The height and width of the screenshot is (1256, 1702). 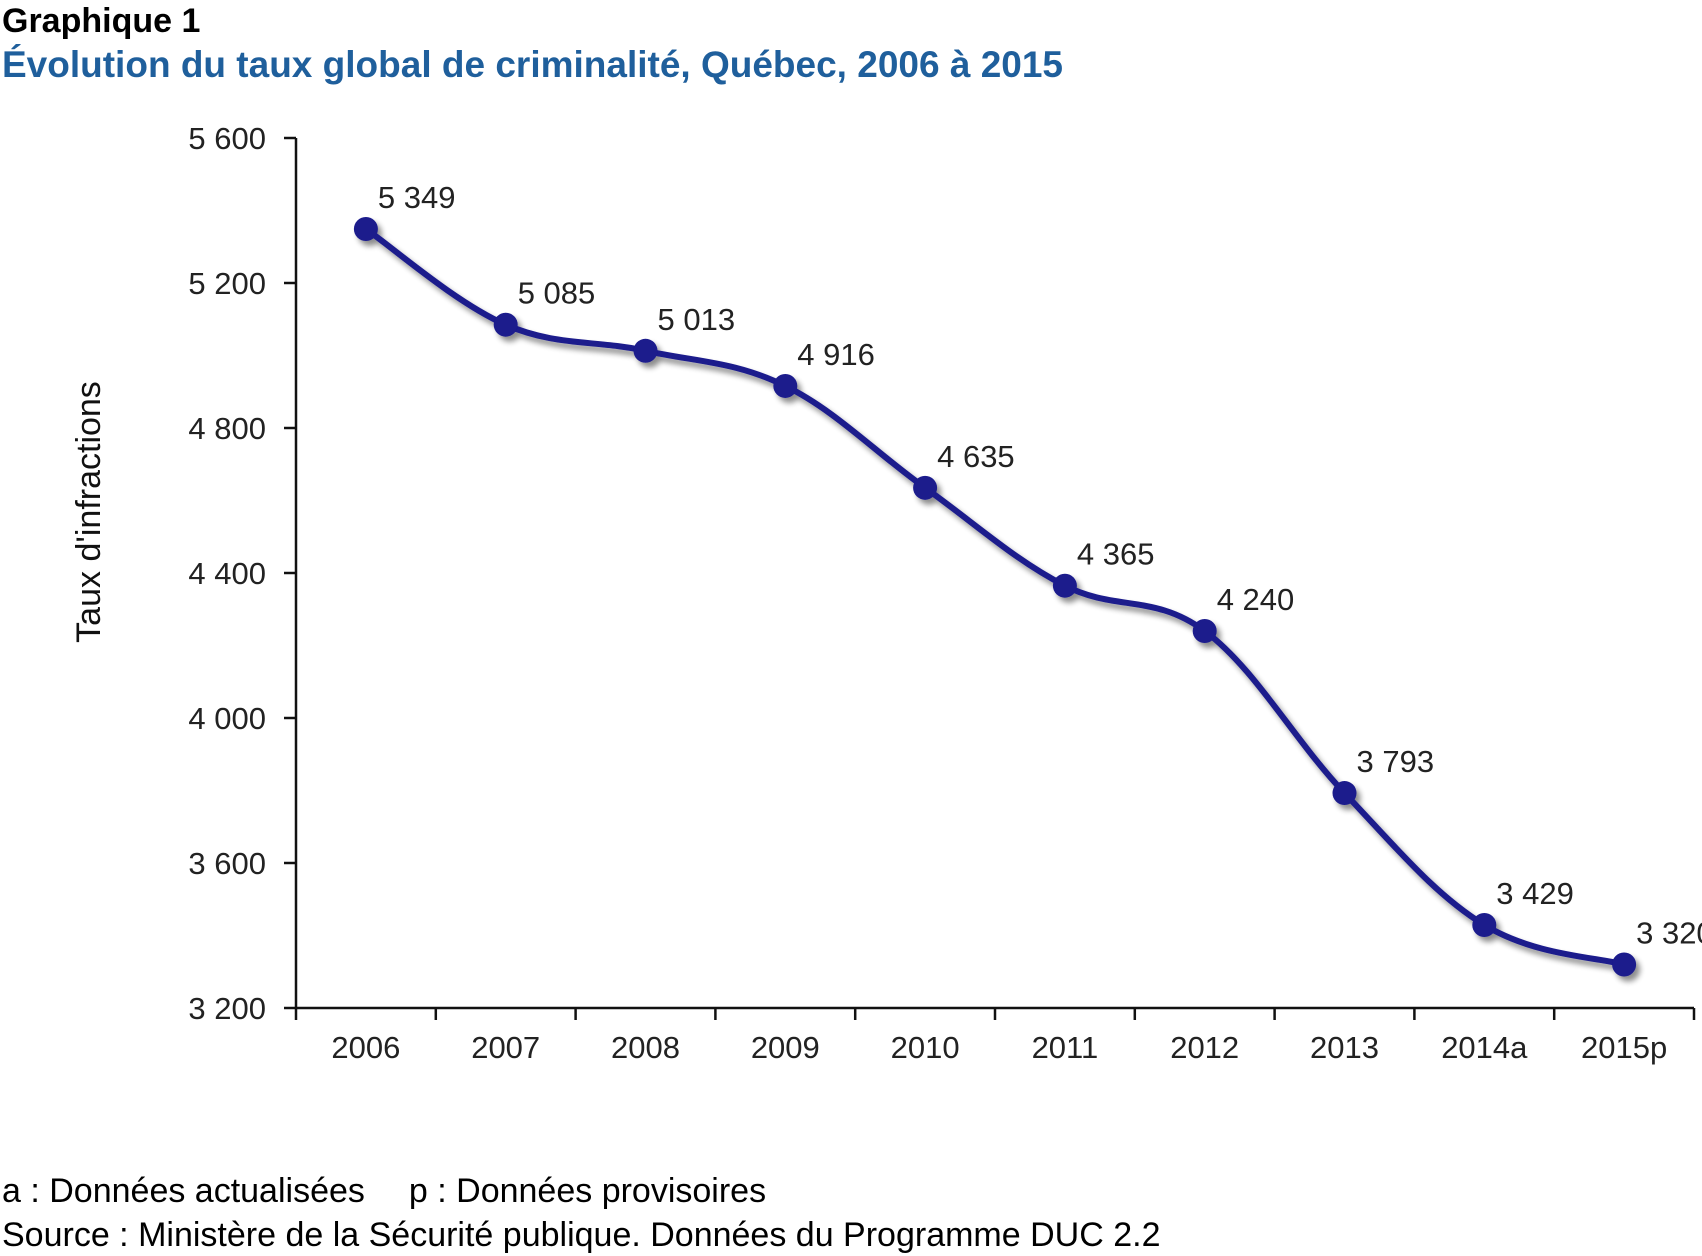 I want to click on x-tick-label: 2006, so click(x=365, y=1047).